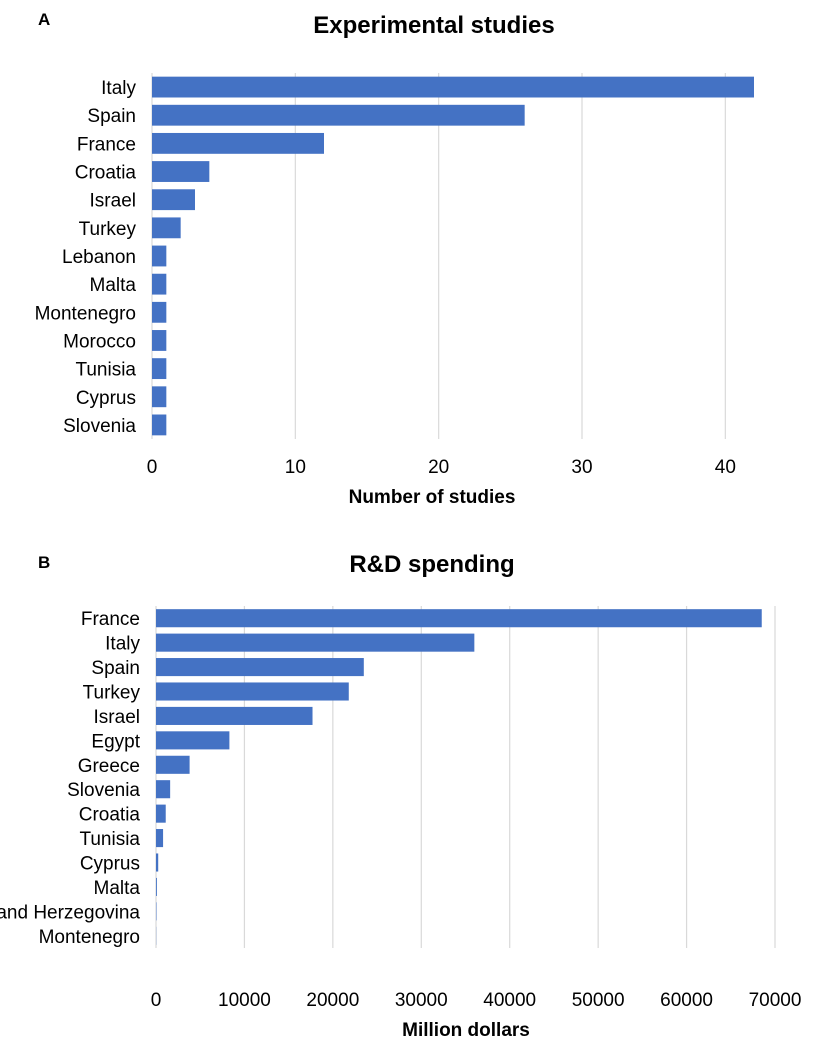  What do you see at coordinates (332, 1000) in the screenshot?
I see `x-tick-label: 20000` at bounding box center [332, 1000].